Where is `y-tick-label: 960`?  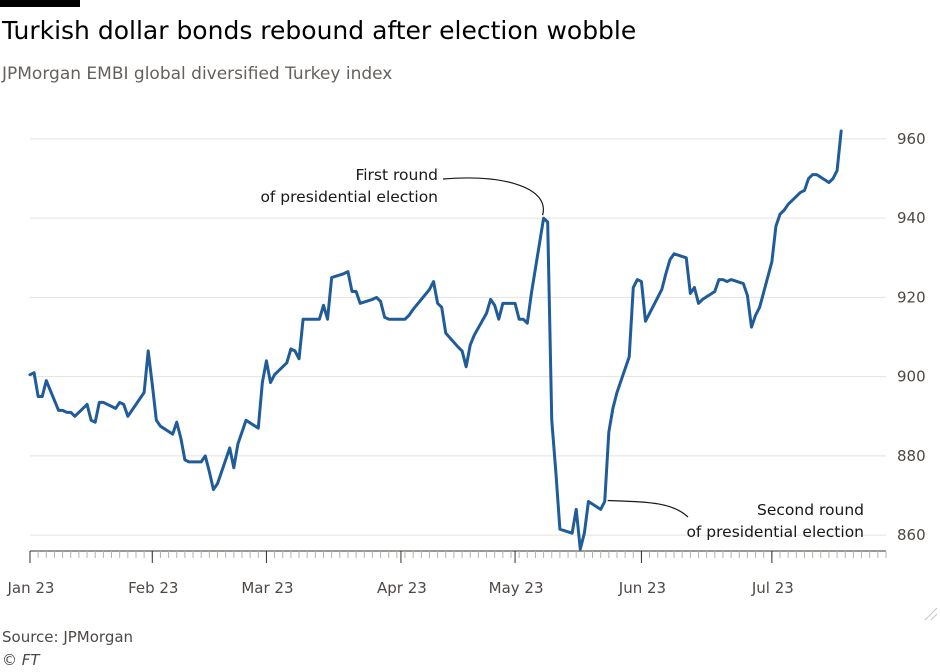
y-tick-label: 960 is located at coordinates (911, 139).